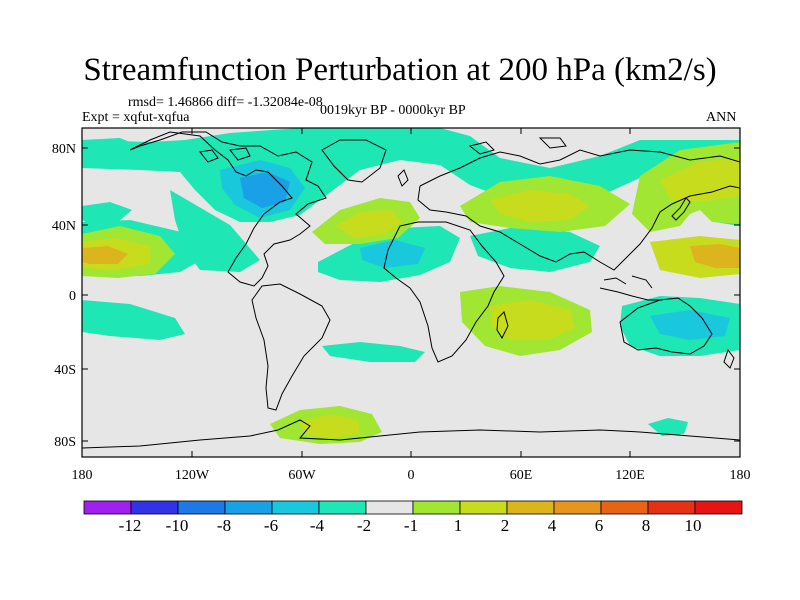  What do you see at coordinates (225, 102) in the screenshot?
I see `stats-text: rmsd= 1.46866 diff= -1.32084e-08` at bounding box center [225, 102].